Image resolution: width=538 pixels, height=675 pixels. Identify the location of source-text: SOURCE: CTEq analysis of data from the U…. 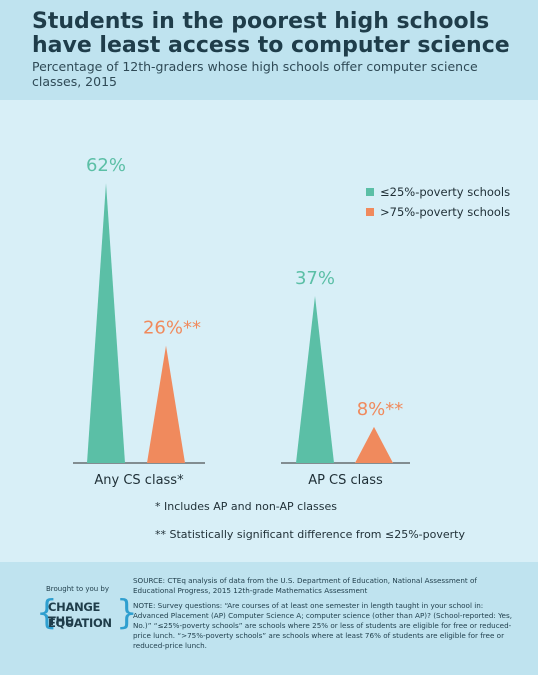
(305, 585).